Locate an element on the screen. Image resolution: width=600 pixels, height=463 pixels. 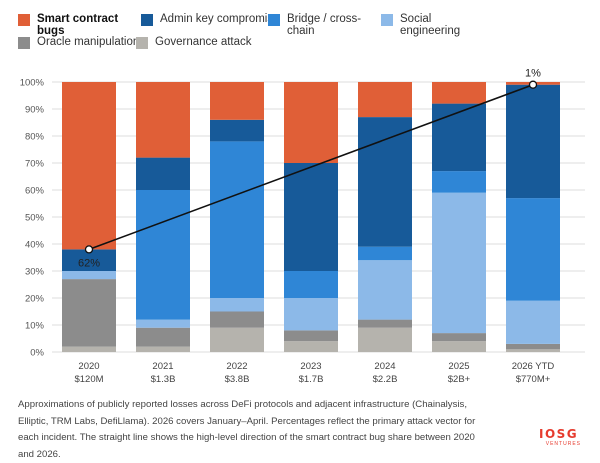
logo-subtext: VENTURES is located at coordinates (563, 444).